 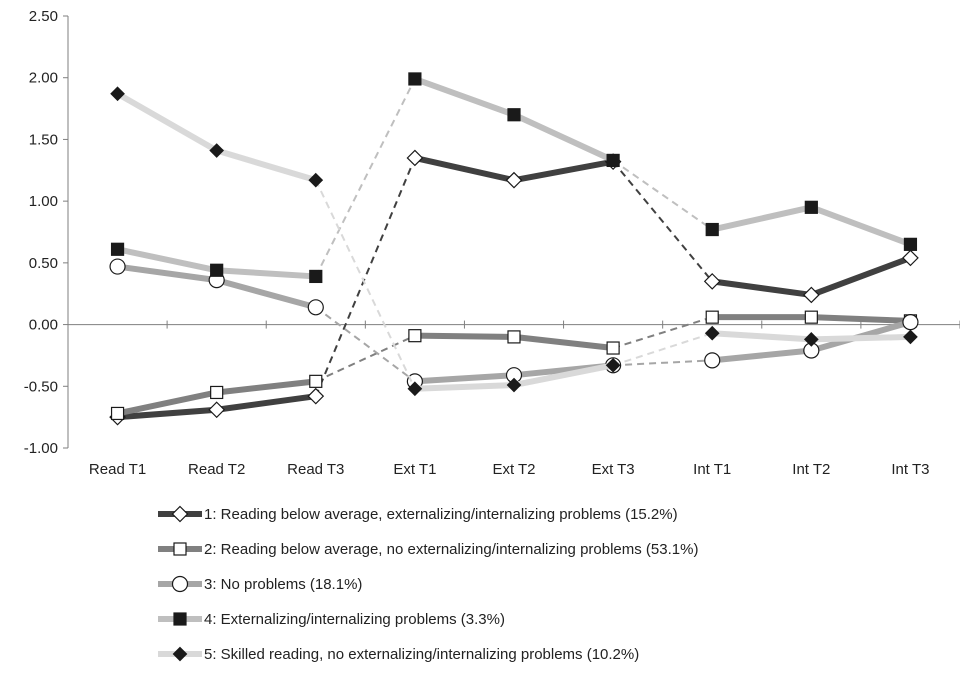 I want to click on y-tick-label: -0.50, so click(x=41, y=386).